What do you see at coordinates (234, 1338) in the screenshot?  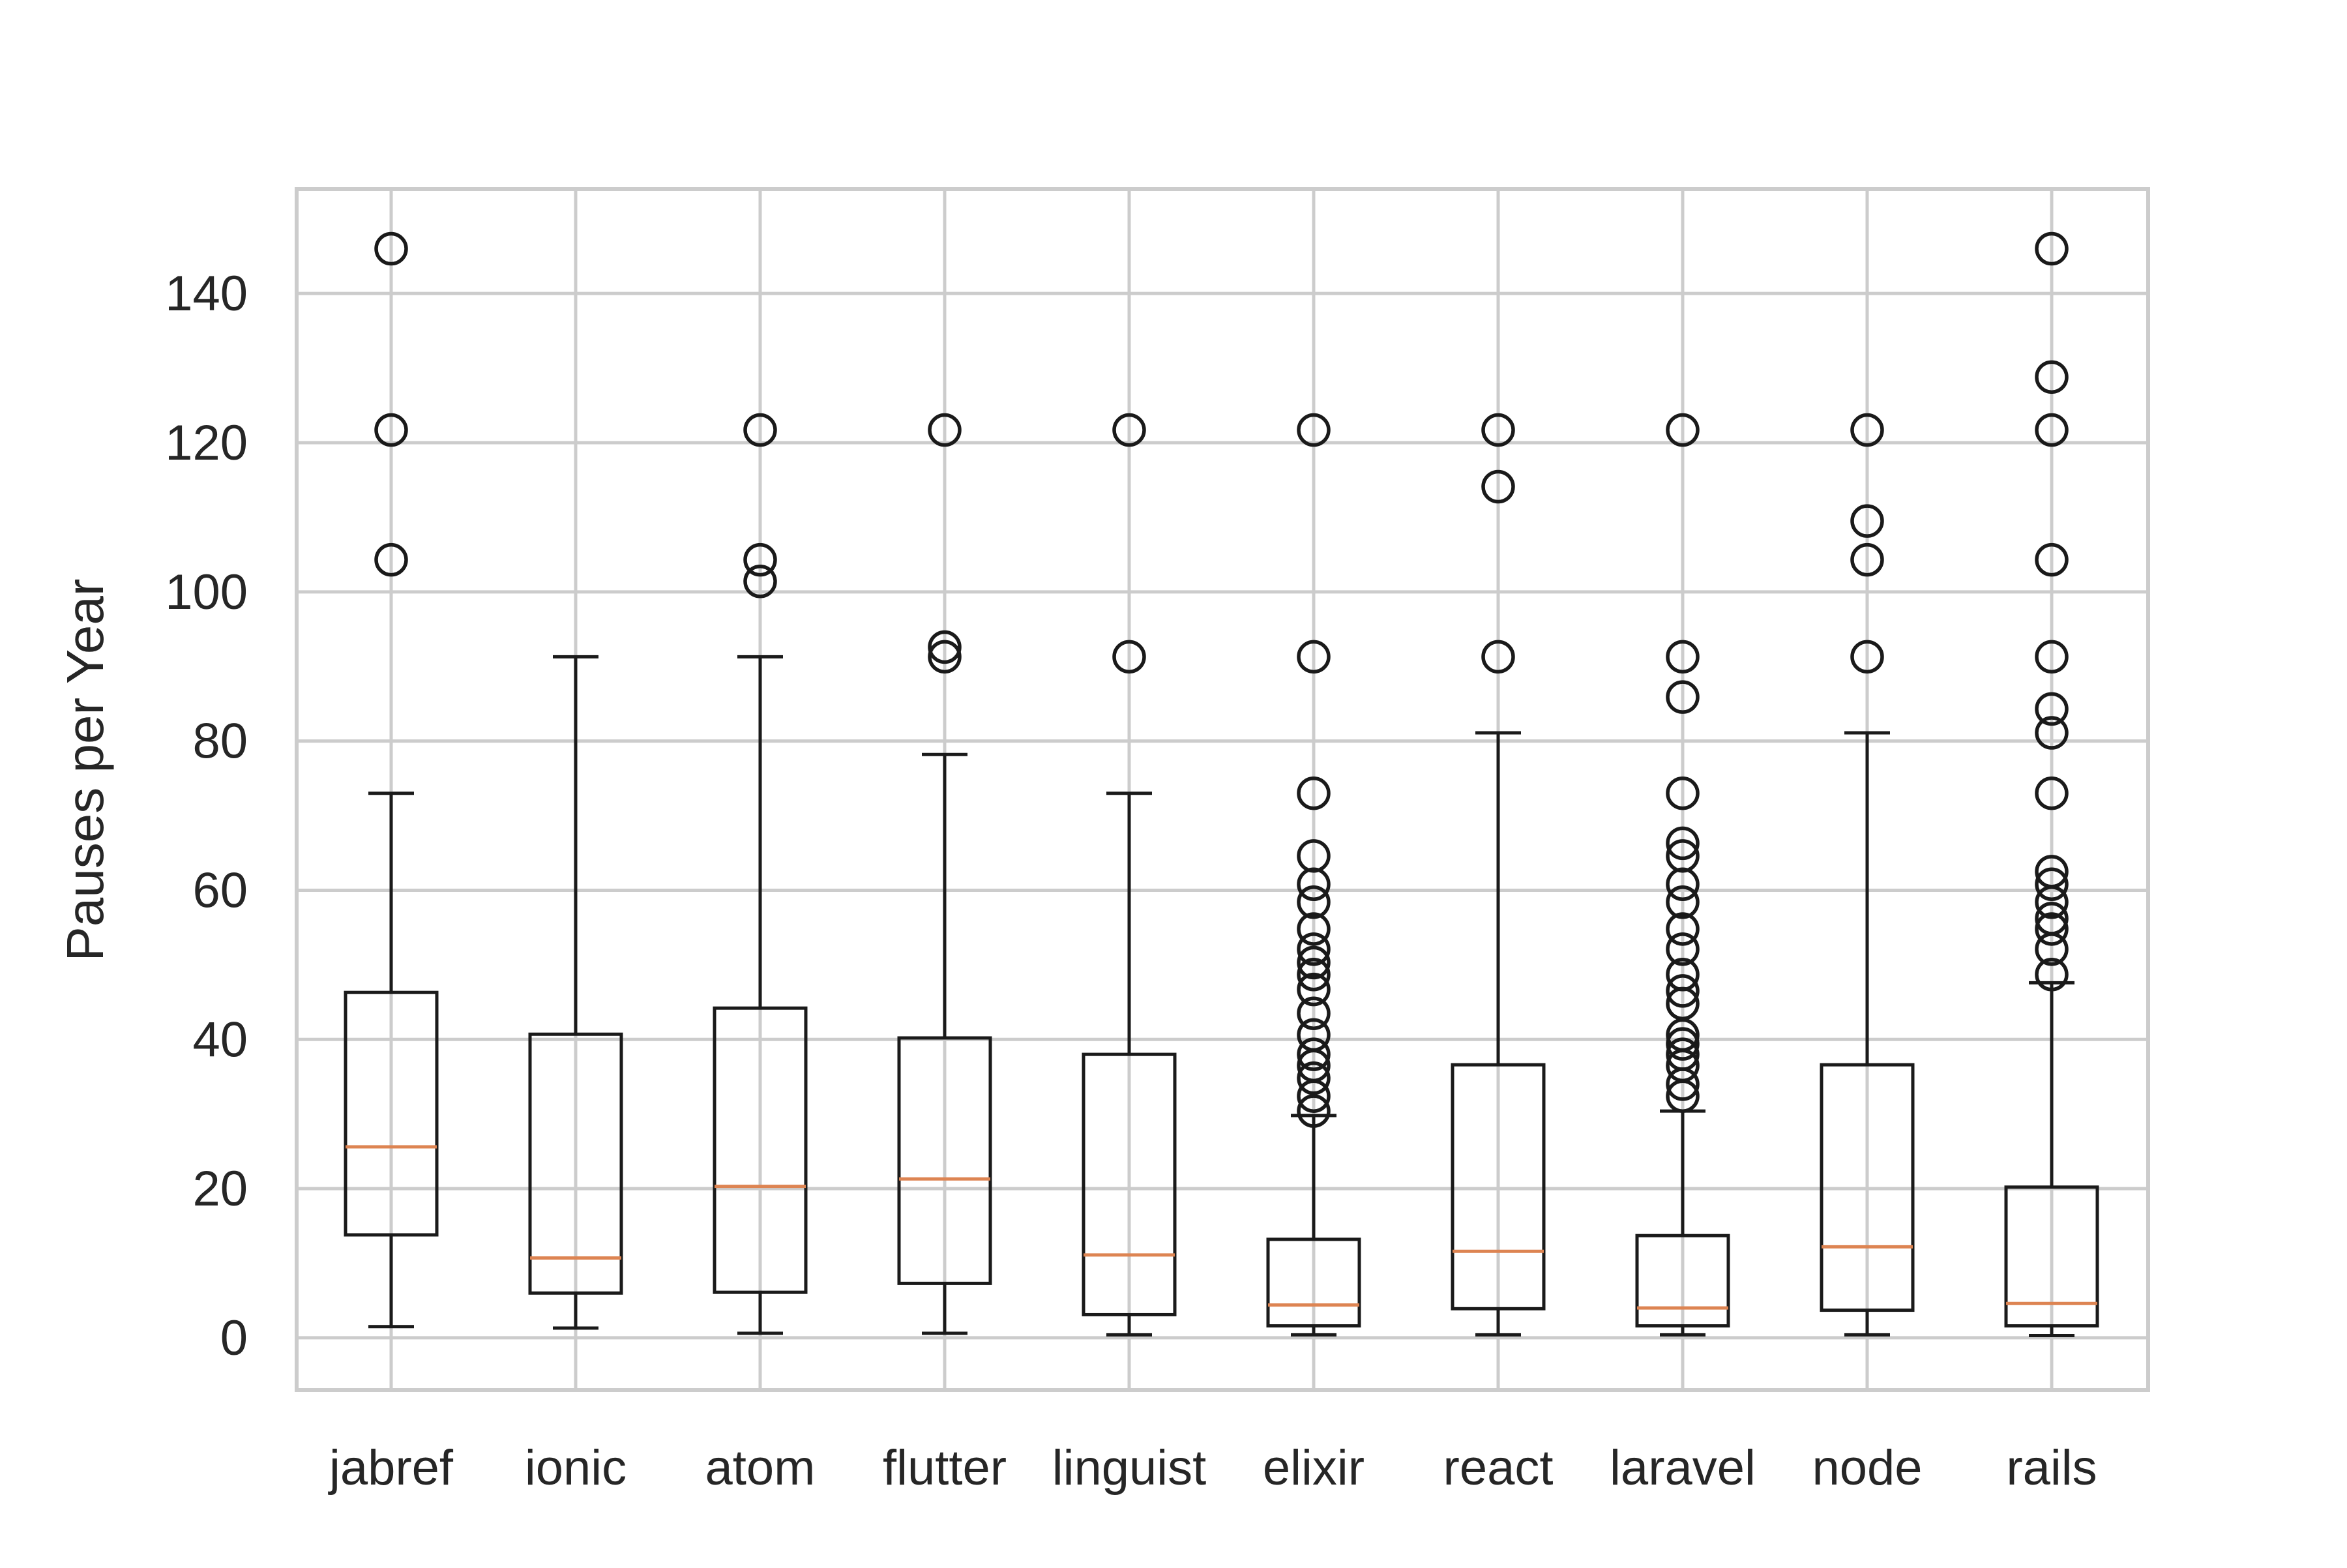 I see `y-tick-label: 0` at bounding box center [234, 1338].